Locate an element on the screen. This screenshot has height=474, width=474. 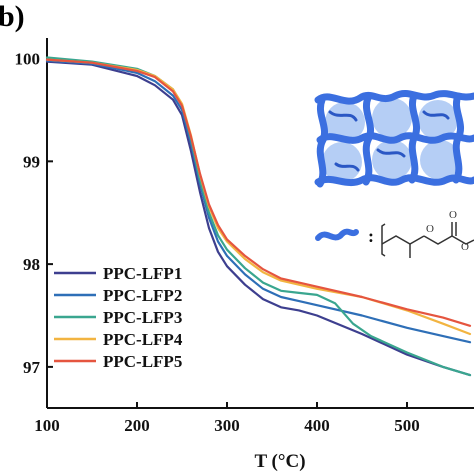
x-tick-label: 100 is located at coordinates (47, 425).